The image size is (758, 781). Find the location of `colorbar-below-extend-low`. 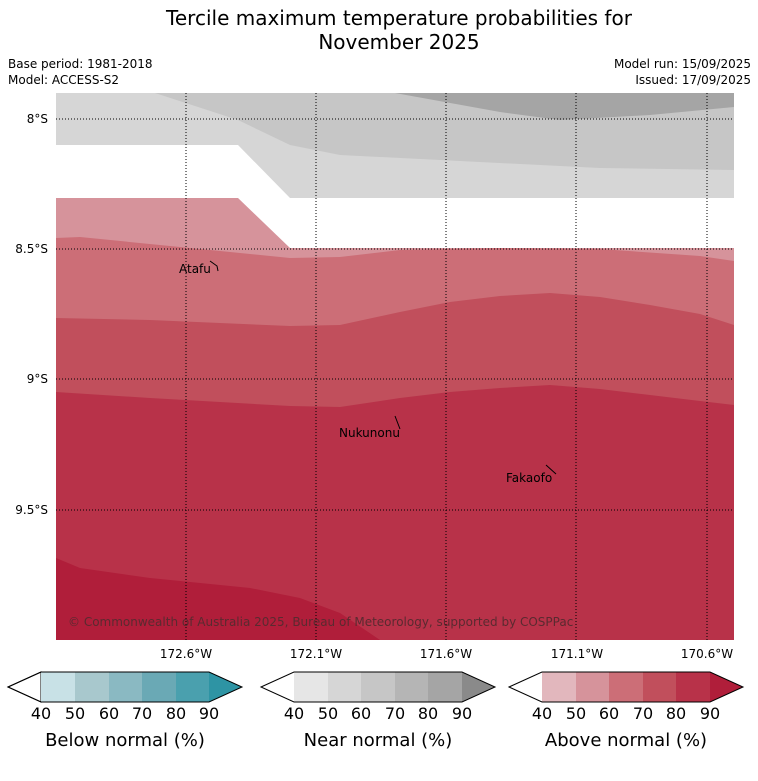

colorbar-below-extend-low is located at coordinates (24, 687).